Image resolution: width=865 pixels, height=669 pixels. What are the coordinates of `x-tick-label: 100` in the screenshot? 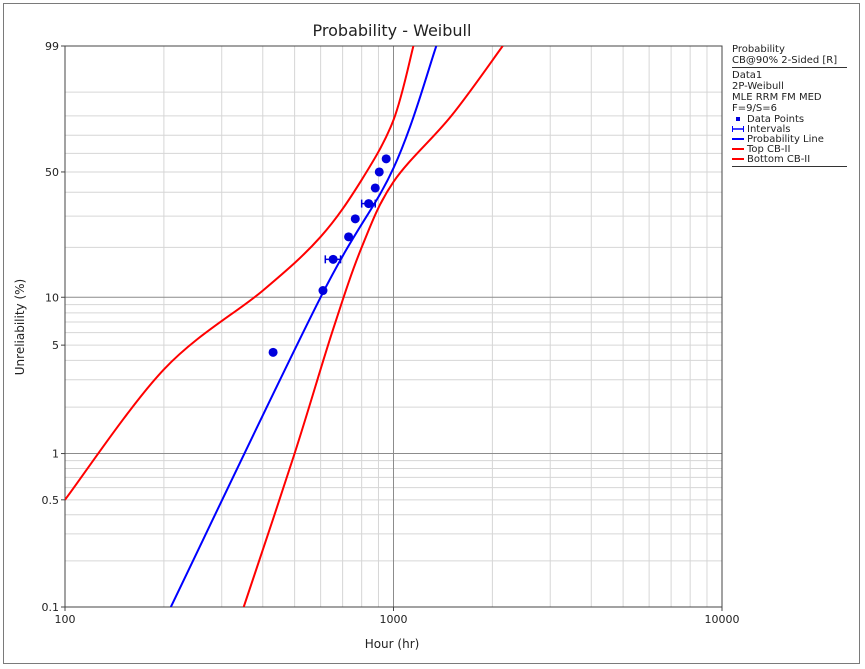 It's located at (65, 619).